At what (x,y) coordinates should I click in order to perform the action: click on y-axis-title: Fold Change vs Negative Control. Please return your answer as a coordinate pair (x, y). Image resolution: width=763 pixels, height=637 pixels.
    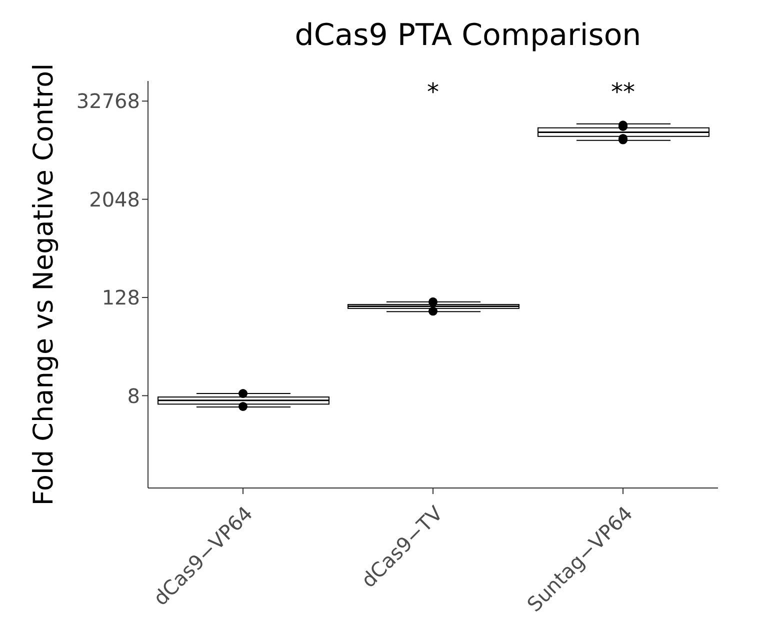
    Looking at the image, I should click on (44, 284).